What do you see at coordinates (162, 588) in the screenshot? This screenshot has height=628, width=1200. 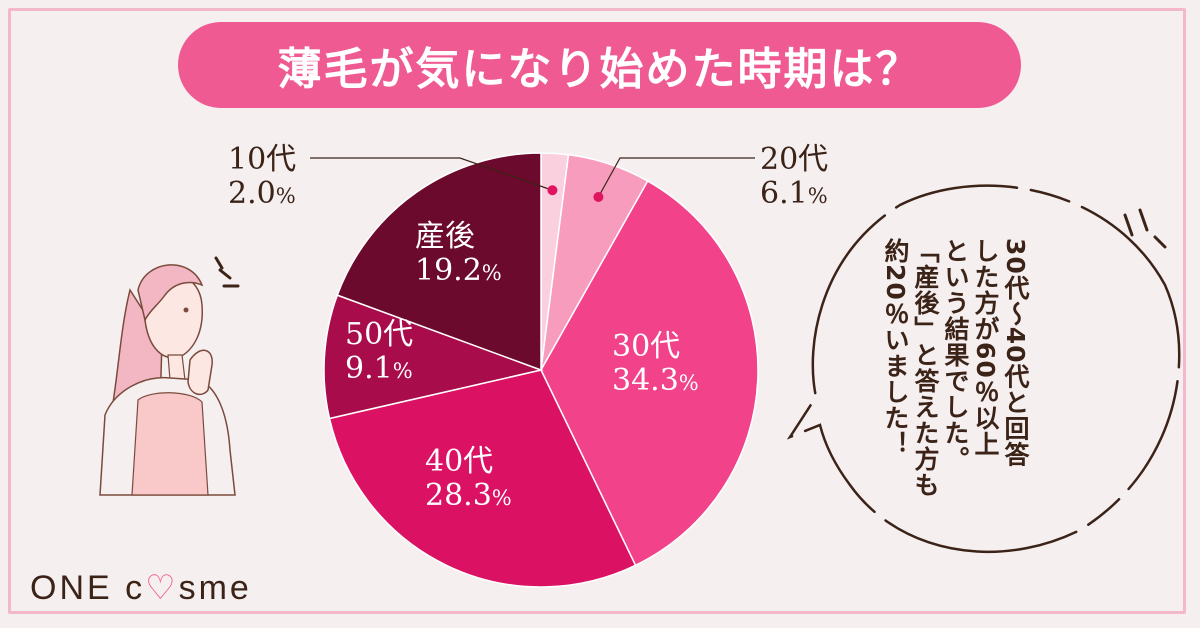 I see `heart-icon: ♡` at bounding box center [162, 588].